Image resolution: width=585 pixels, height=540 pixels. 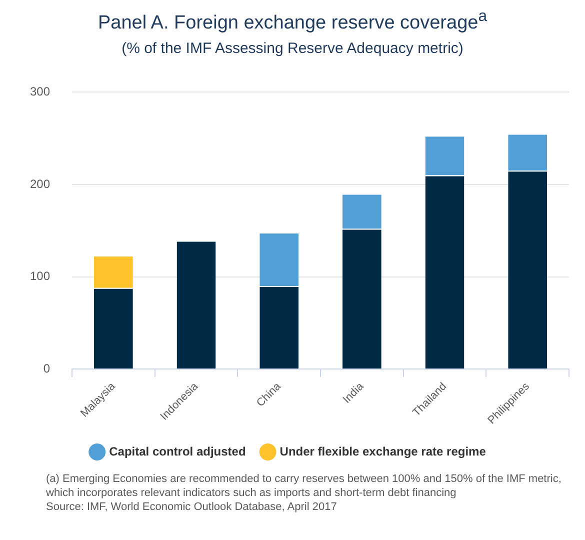 What do you see at coordinates (292, 21) in the screenshot?
I see `chart-title: Panel A. Foreign exchange reserve coverage$^{a}$` at bounding box center [292, 21].